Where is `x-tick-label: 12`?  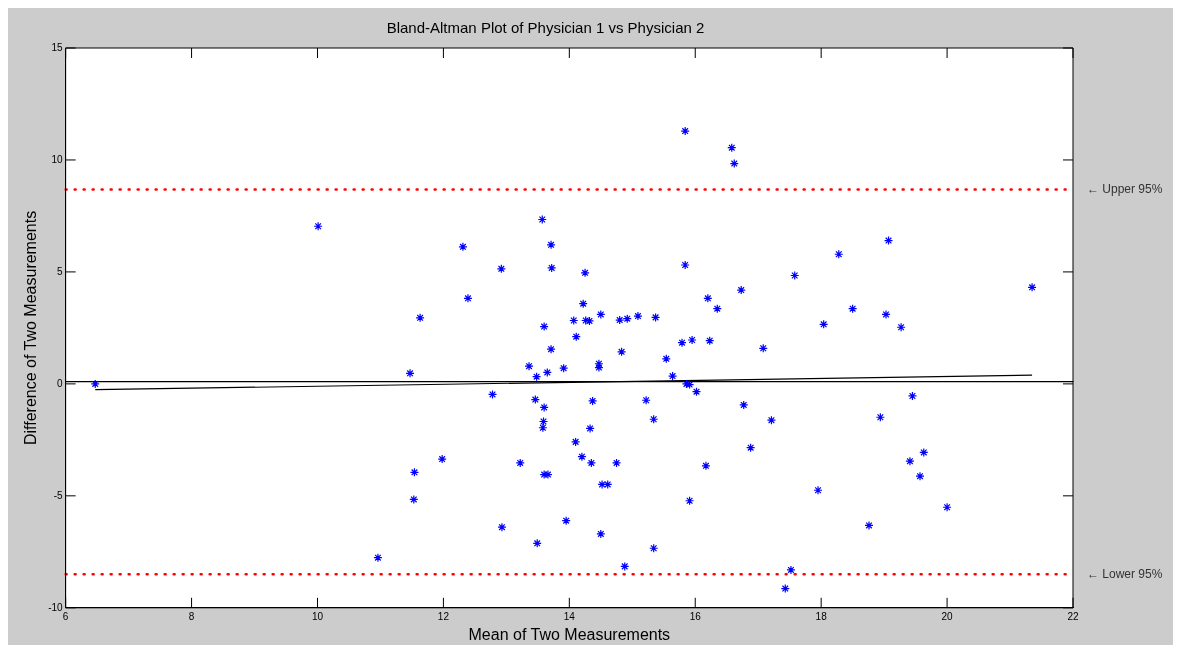 x-tick-label: 12 is located at coordinates (443, 616).